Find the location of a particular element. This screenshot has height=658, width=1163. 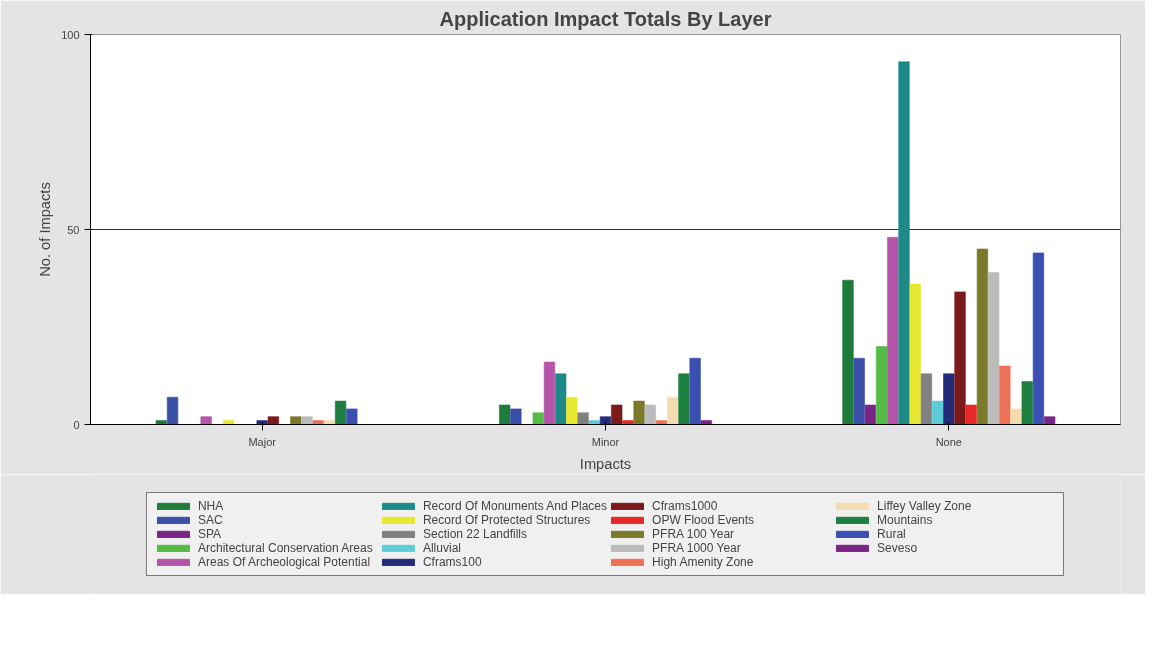

legend-label: Section 22 Landfills is located at coordinates (475, 534).